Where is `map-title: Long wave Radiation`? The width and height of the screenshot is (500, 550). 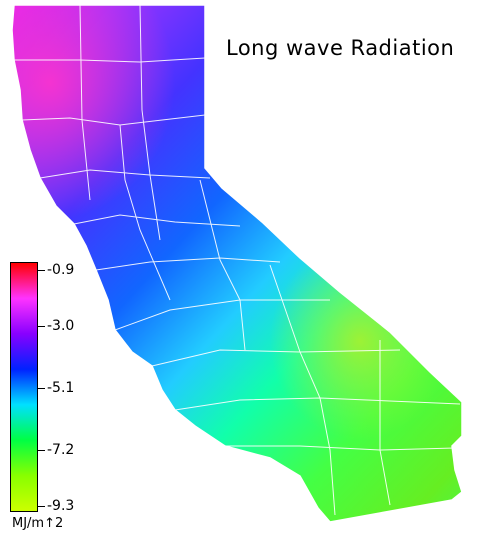
map-title: Long wave Radiation is located at coordinates (340, 48).